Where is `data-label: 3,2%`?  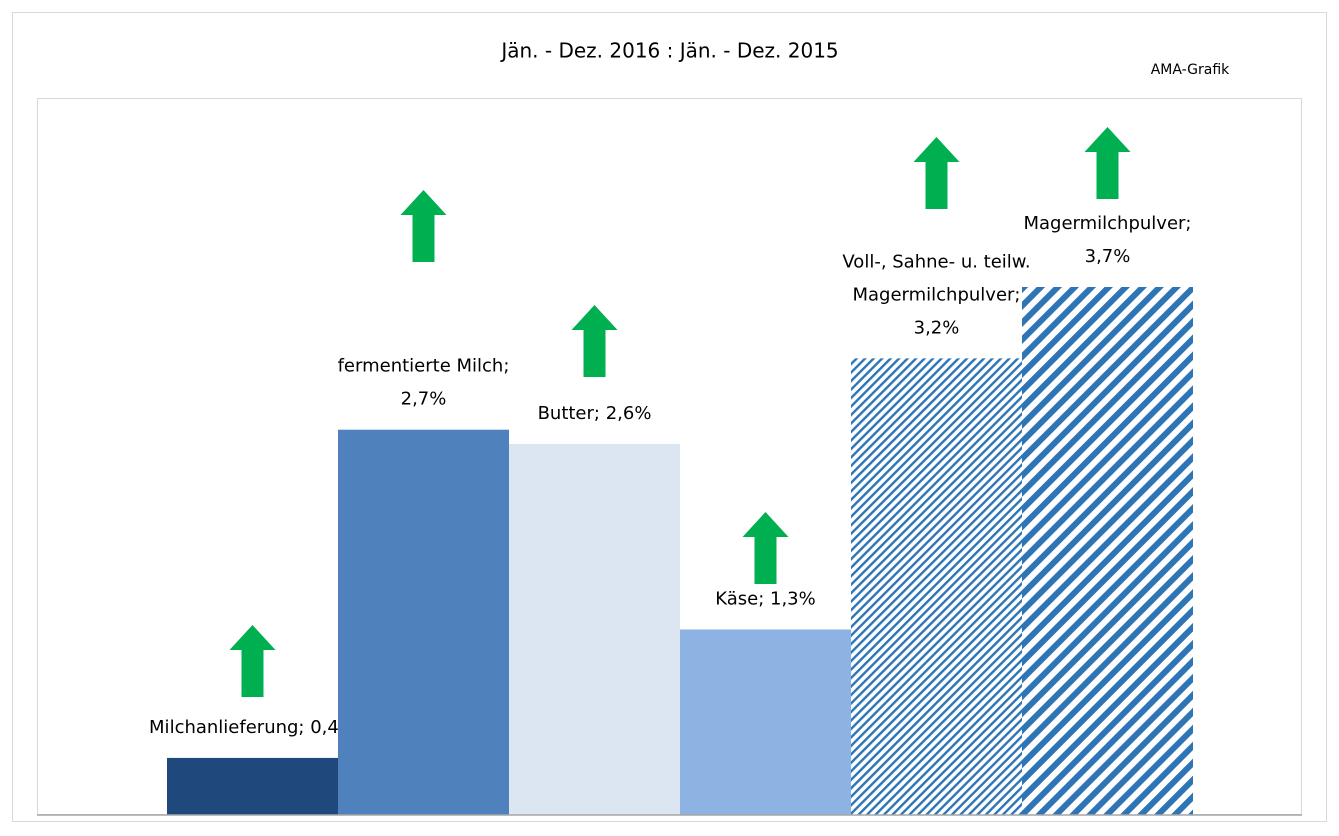 data-label: 3,2% is located at coordinates (937, 327).